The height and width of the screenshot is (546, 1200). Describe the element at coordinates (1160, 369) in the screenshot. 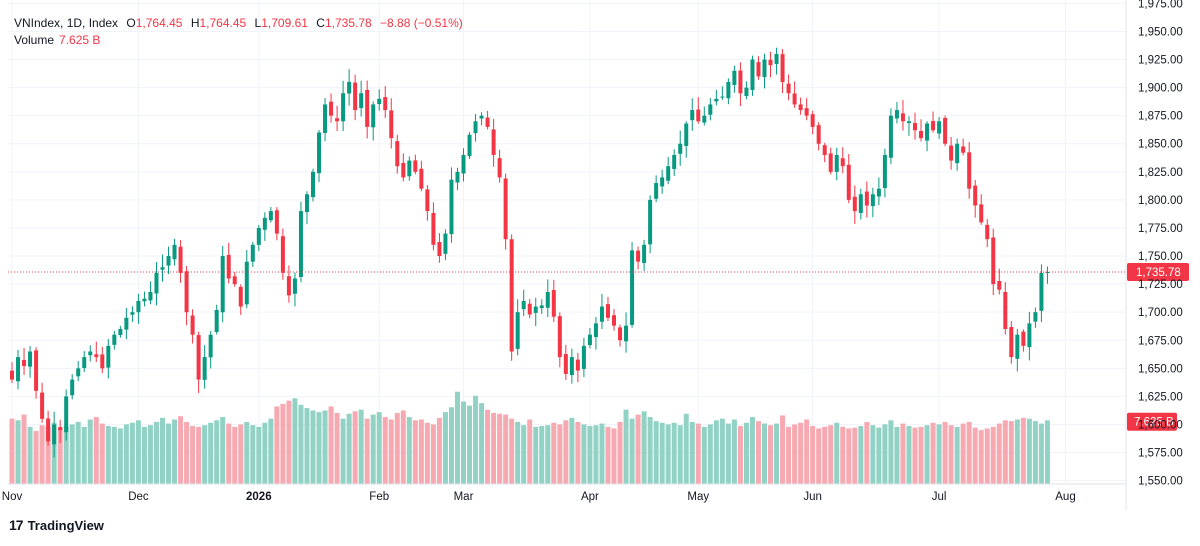

I see `y-tick-label: 1,650.00` at that location.